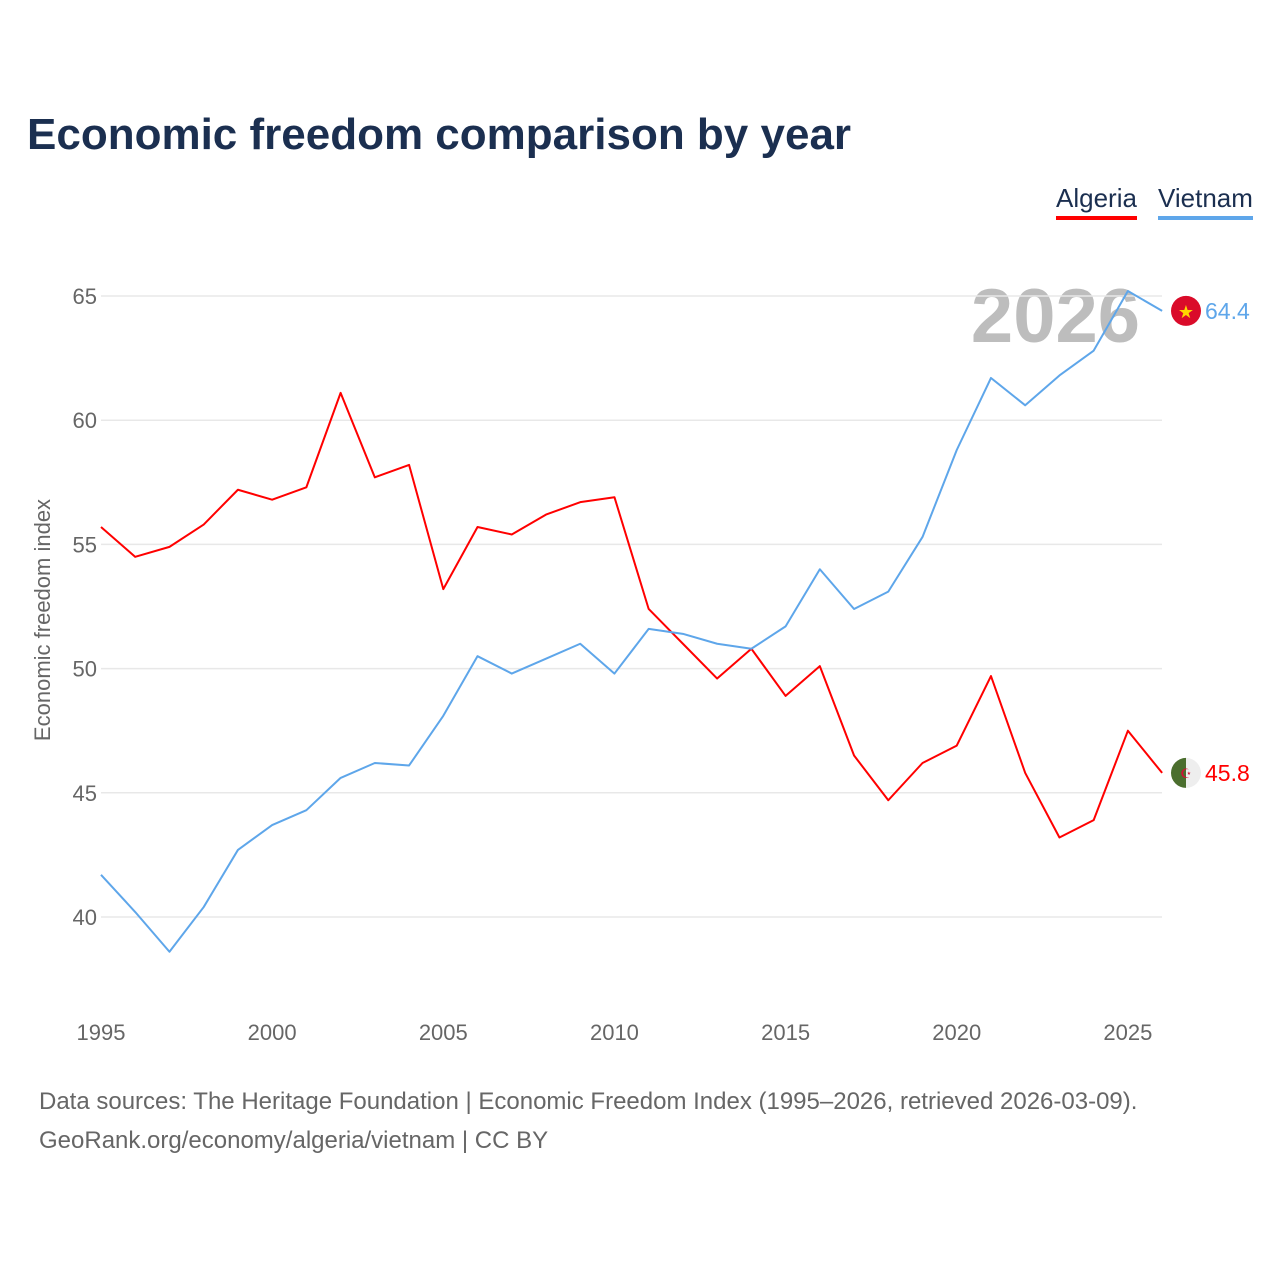  What do you see at coordinates (1205, 201) in the screenshot?
I see `legend-vietnam: Vietnam` at bounding box center [1205, 201].